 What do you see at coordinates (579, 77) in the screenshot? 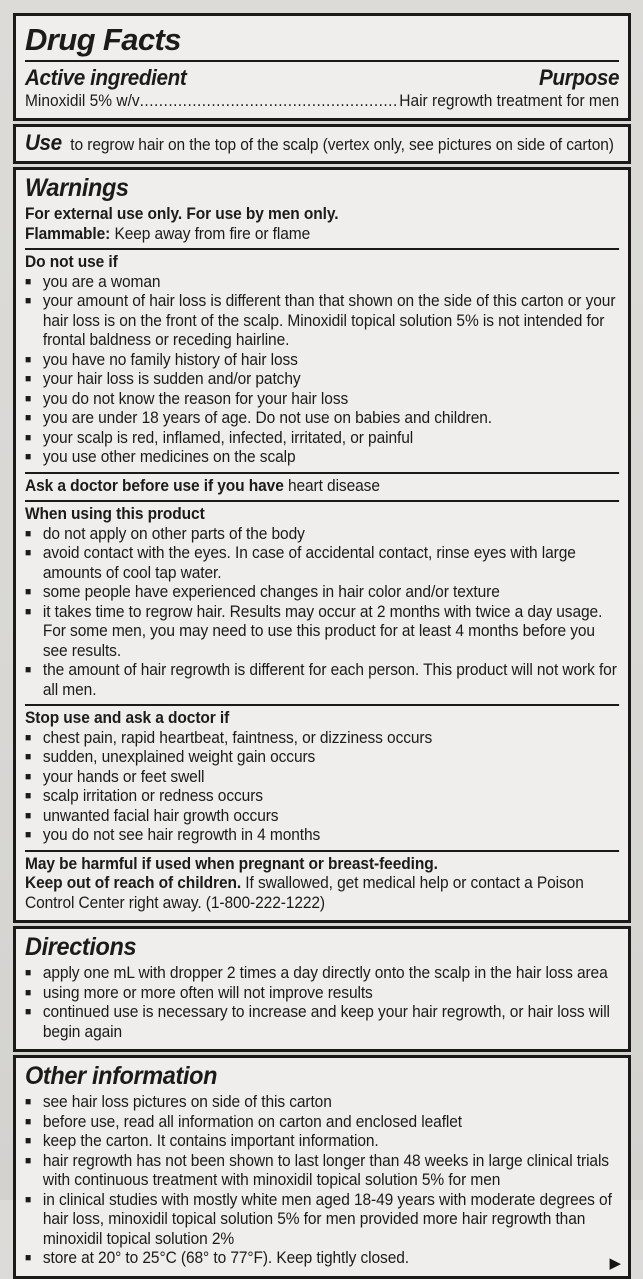
I see `purpose-heading: Purpose` at bounding box center [579, 77].